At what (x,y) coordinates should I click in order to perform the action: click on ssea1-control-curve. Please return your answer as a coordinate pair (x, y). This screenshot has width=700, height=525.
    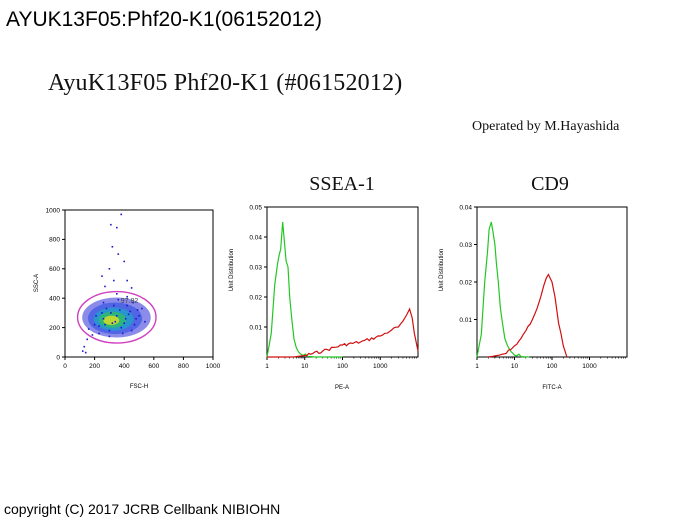
    Looking at the image, I should click on (304, 289).